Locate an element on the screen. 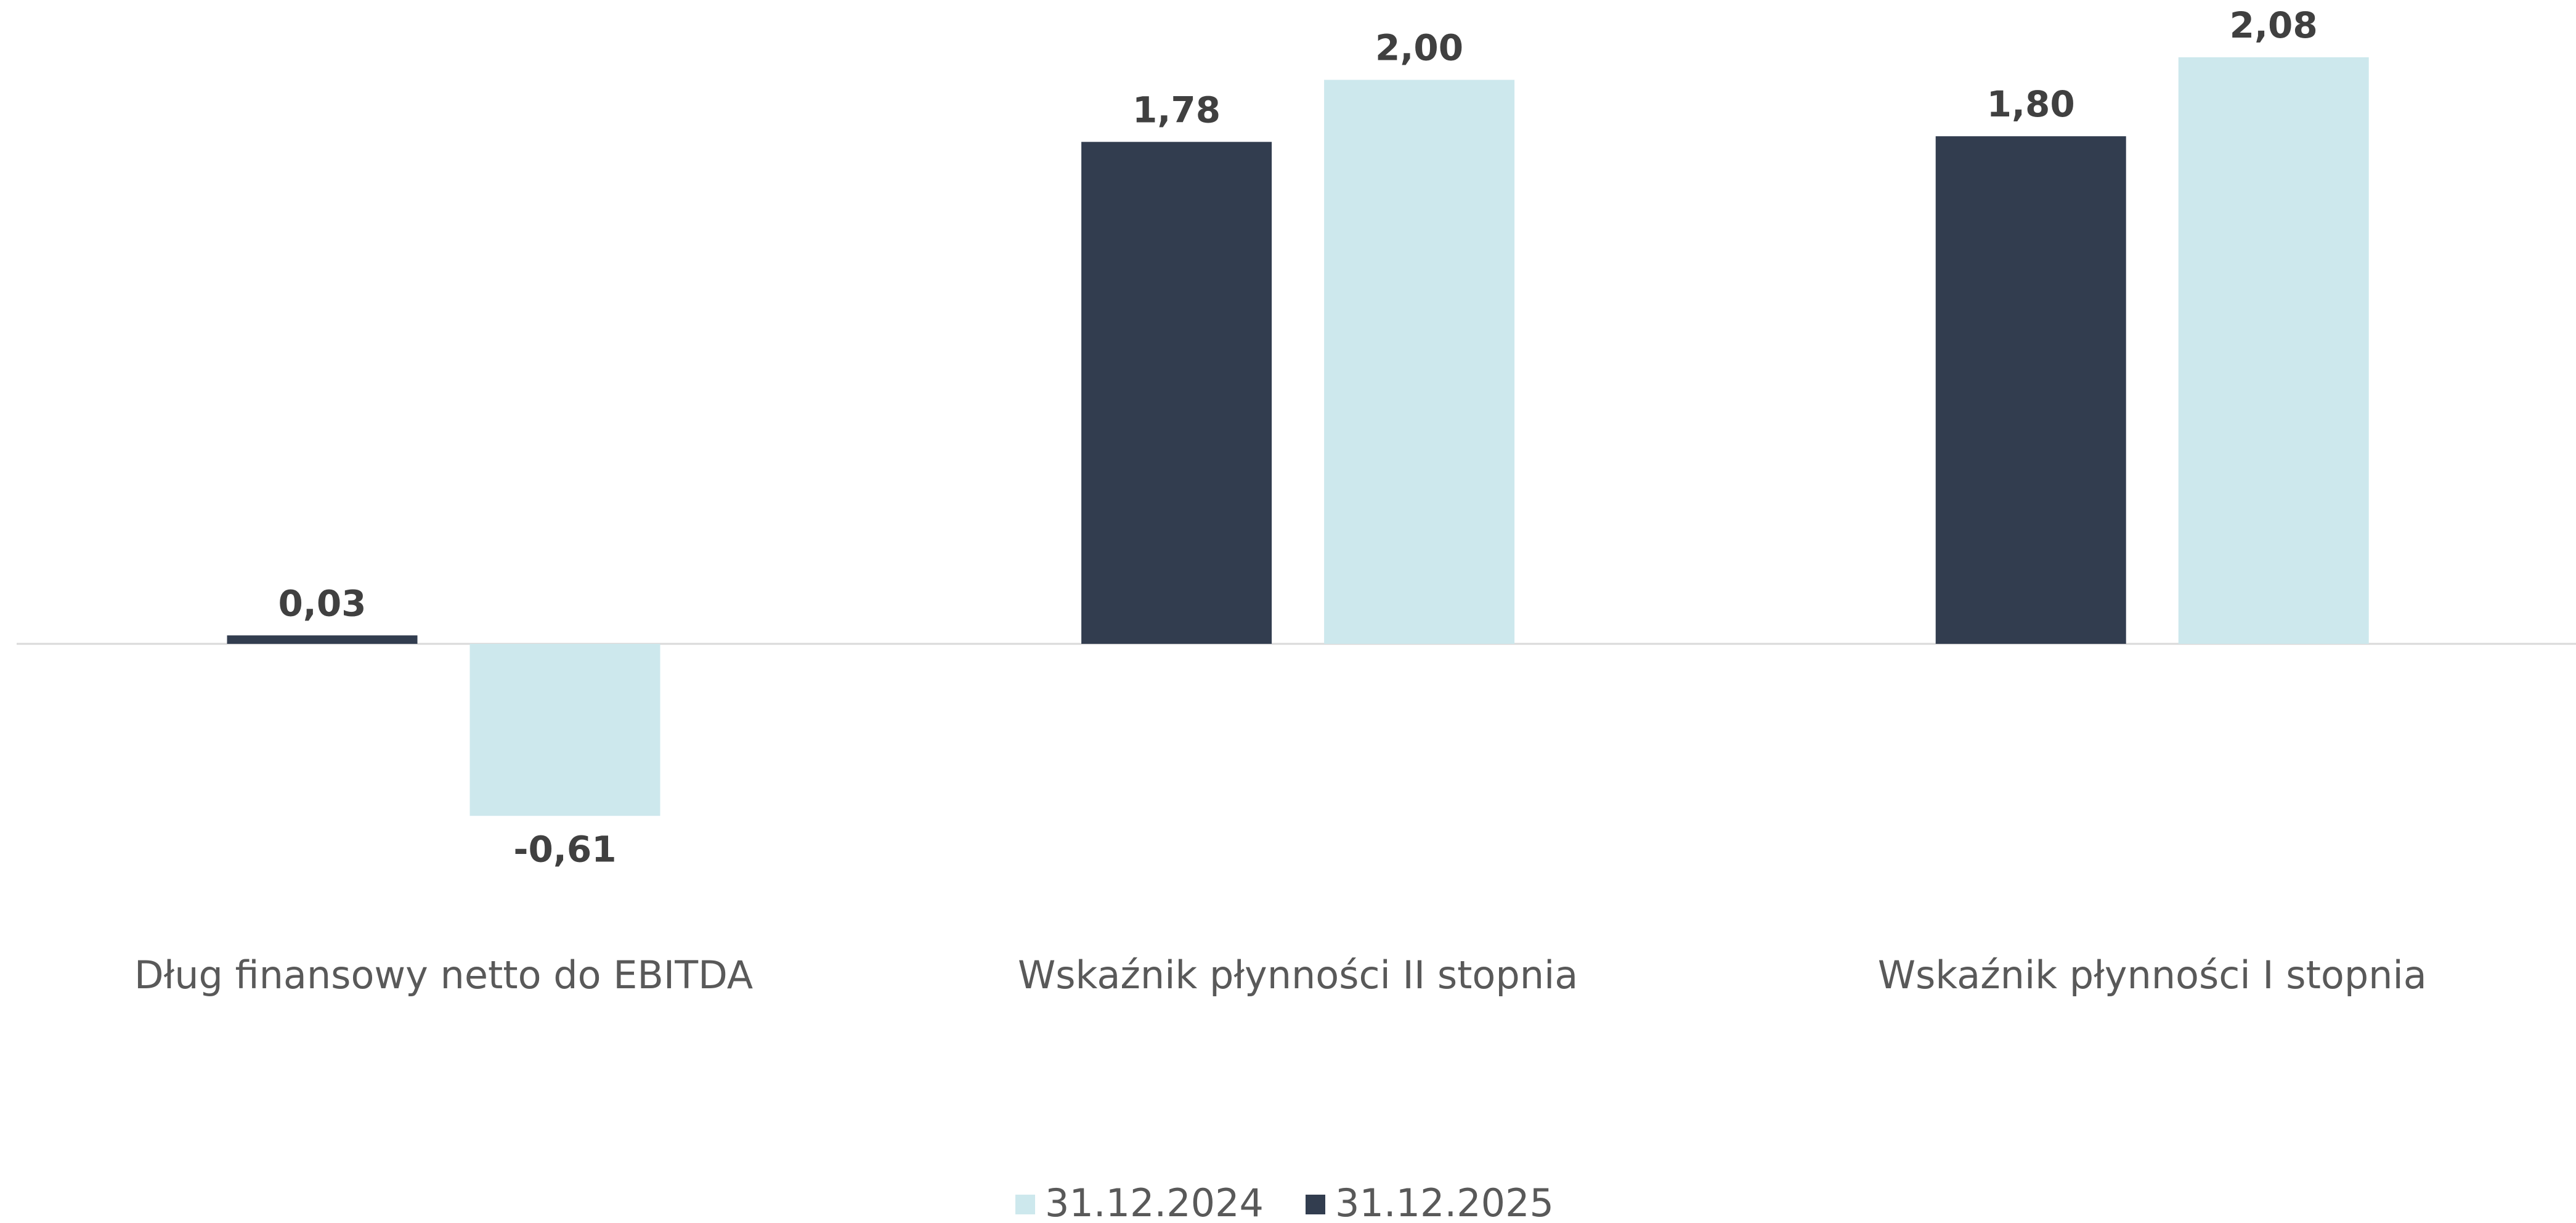  value-label: 1,80 is located at coordinates (2031, 104).